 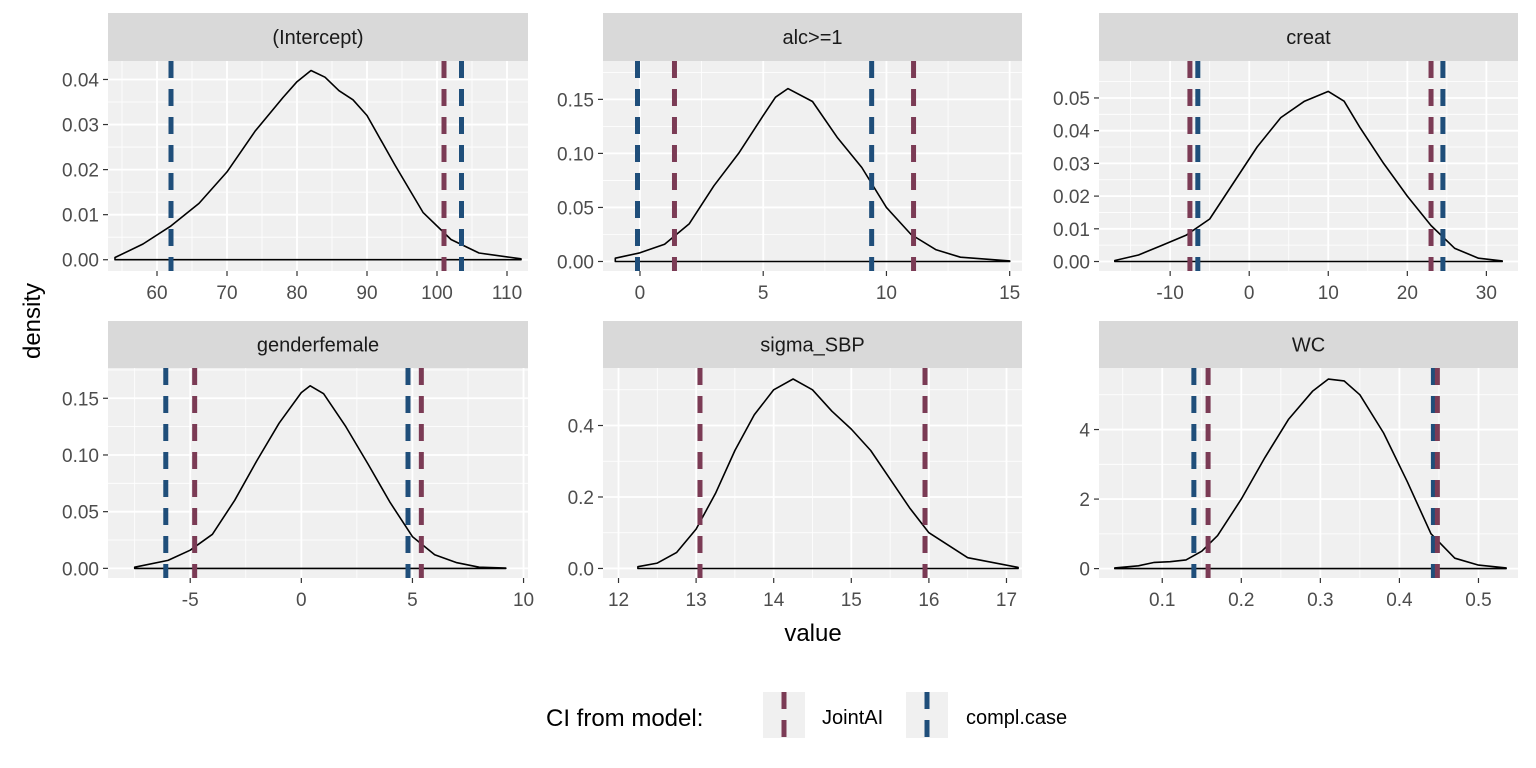 I want to click on y-tick-label: 0.2, so click(x=581, y=498).